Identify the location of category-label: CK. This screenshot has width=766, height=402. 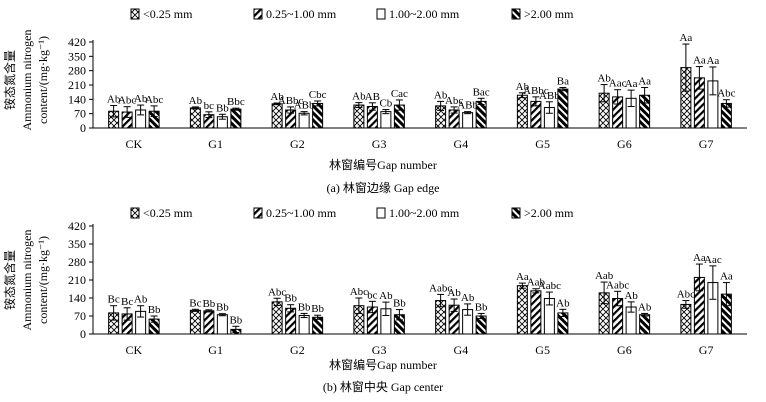
(134, 350).